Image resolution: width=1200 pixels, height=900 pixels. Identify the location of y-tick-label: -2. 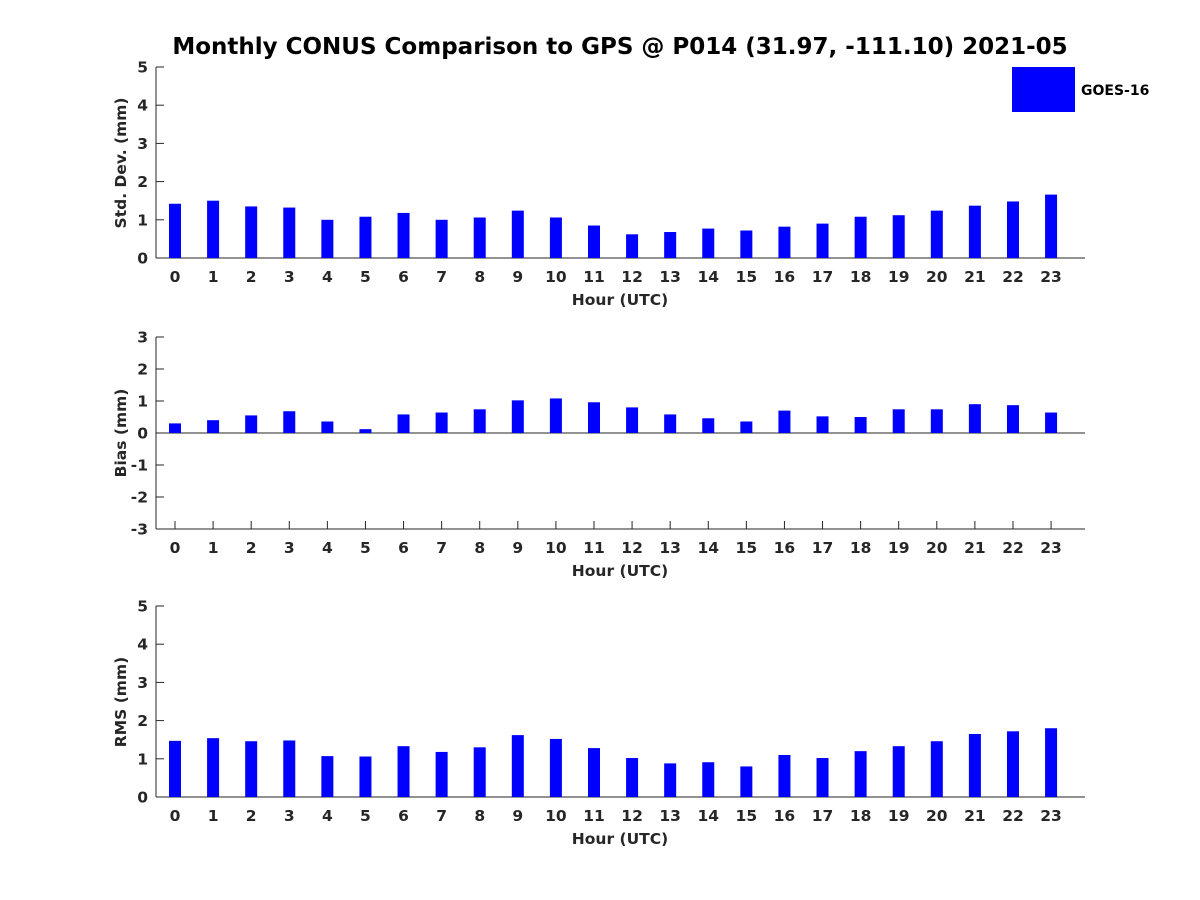
(139, 498).